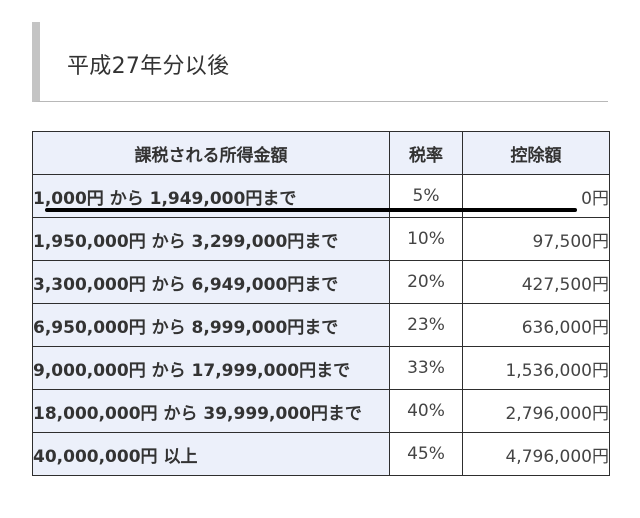 Image resolution: width=640 pixels, height=518 pixels. Describe the element at coordinates (536, 454) in the screenshot. I see `deduction-cell: 4,796,000円` at that location.